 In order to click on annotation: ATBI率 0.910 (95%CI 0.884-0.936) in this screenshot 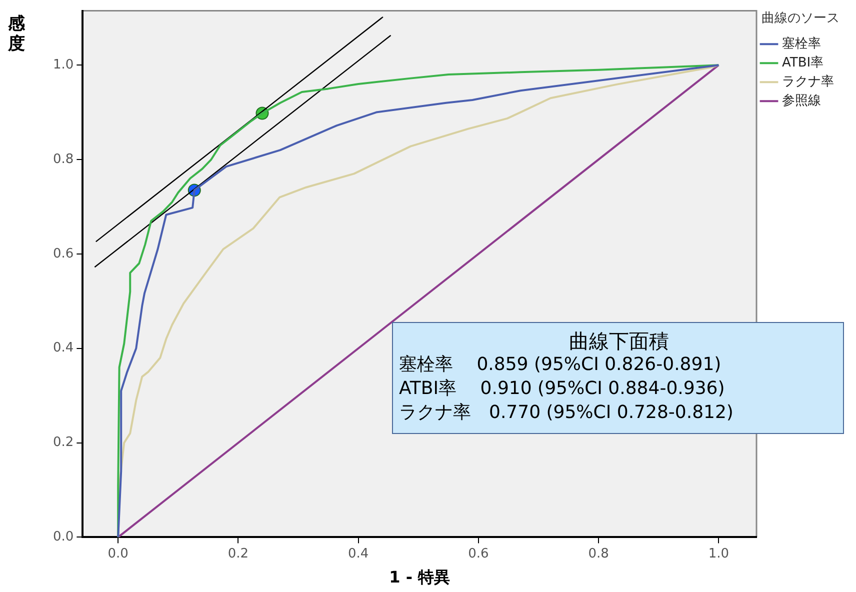, I will do `click(562, 389)`.